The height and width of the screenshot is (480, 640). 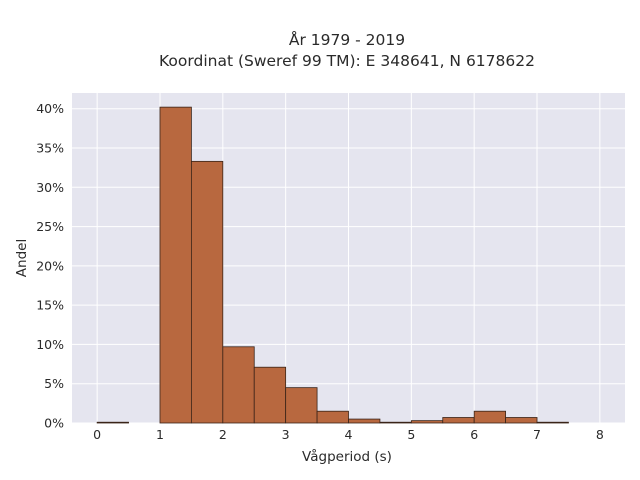 I want to click on y-axis-label: Andel, so click(x=22, y=258).